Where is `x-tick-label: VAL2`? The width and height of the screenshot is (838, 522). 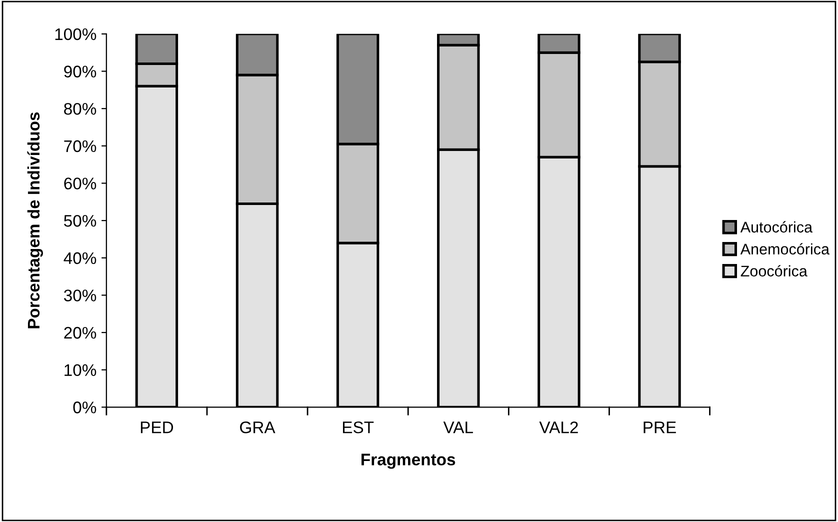
x-tick-label: VAL2 is located at coordinates (558, 427).